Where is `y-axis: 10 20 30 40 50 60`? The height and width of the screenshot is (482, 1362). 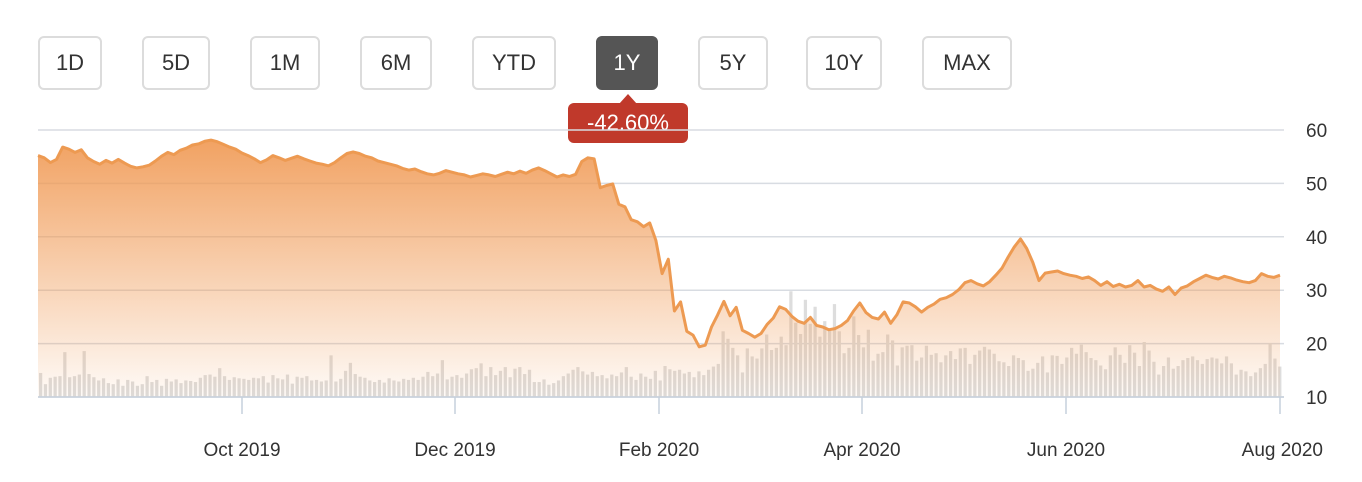
y-axis: 10 20 30 40 50 60 is located at coordinates (1316, 265).